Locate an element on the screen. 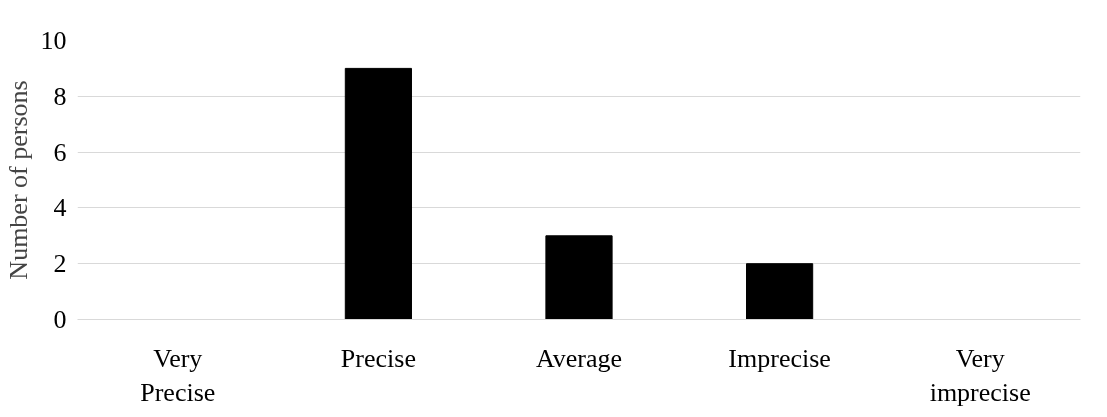 The width and height of the screenshot is (1107, 417). y-tick-label: 0 is located at coordinates (60, 319).